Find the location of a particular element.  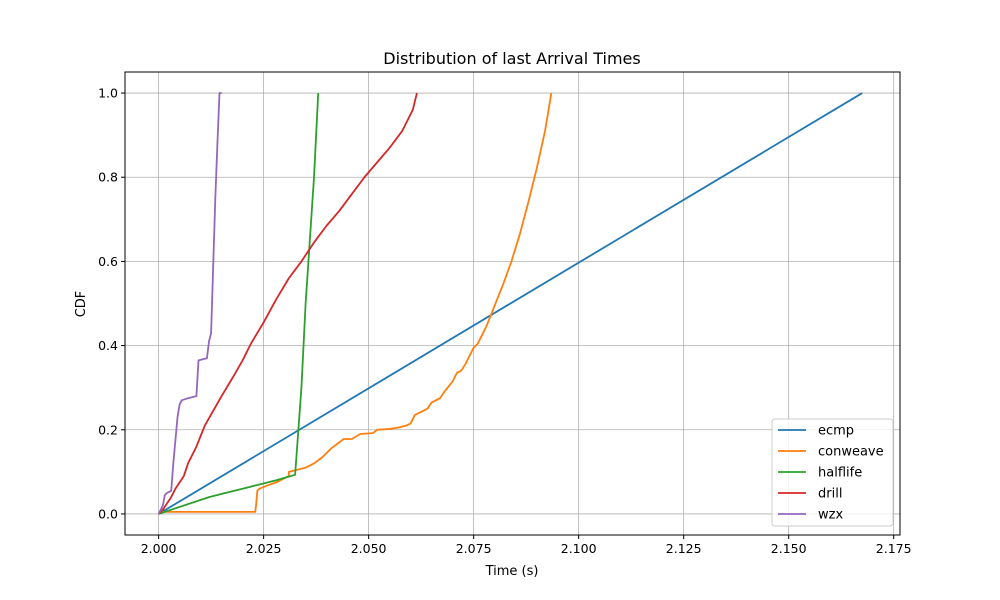

x-tick-label: 2.025 is located at coordinates (264, 548).